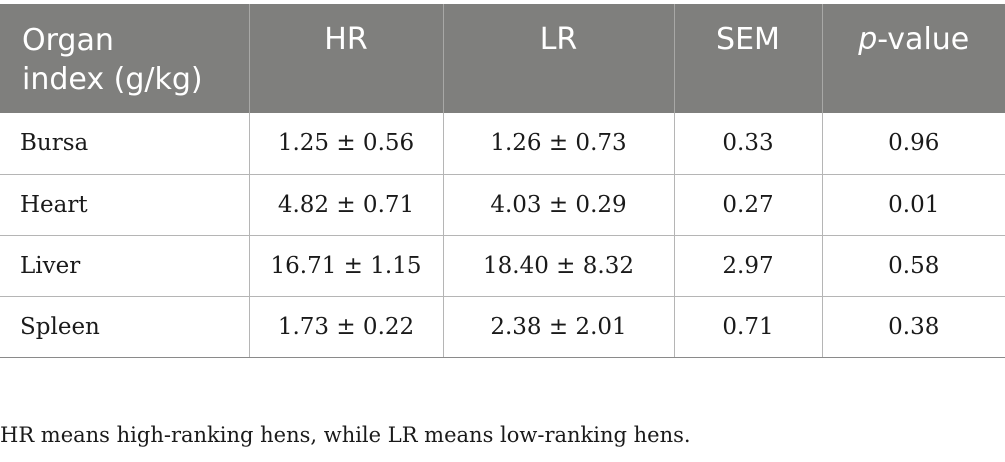  What do you see at coordinates (112, 79) in the screenshot?
I see `header-organ-line2: index (g/kg)` at bounding box center [112, 79].